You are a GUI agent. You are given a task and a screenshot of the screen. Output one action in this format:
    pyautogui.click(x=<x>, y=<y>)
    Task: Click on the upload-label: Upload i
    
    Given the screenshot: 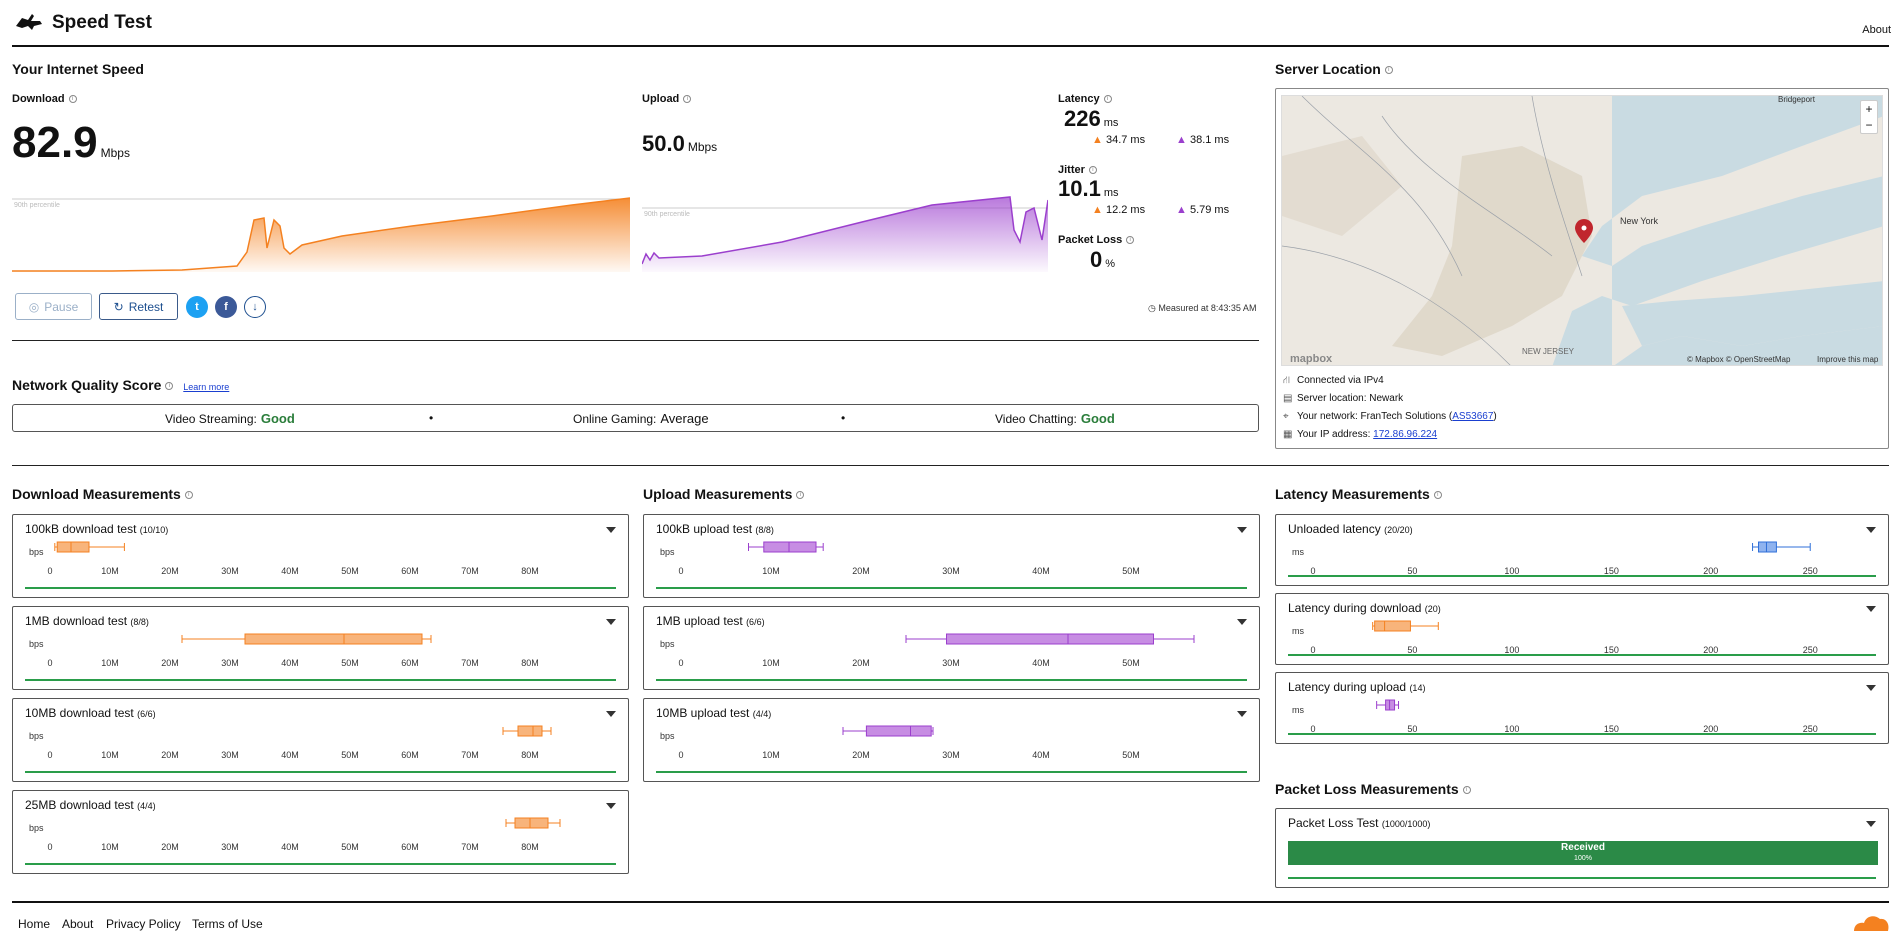 What is the action you would take?
    pyautogui.click(x=667, y=99)
    